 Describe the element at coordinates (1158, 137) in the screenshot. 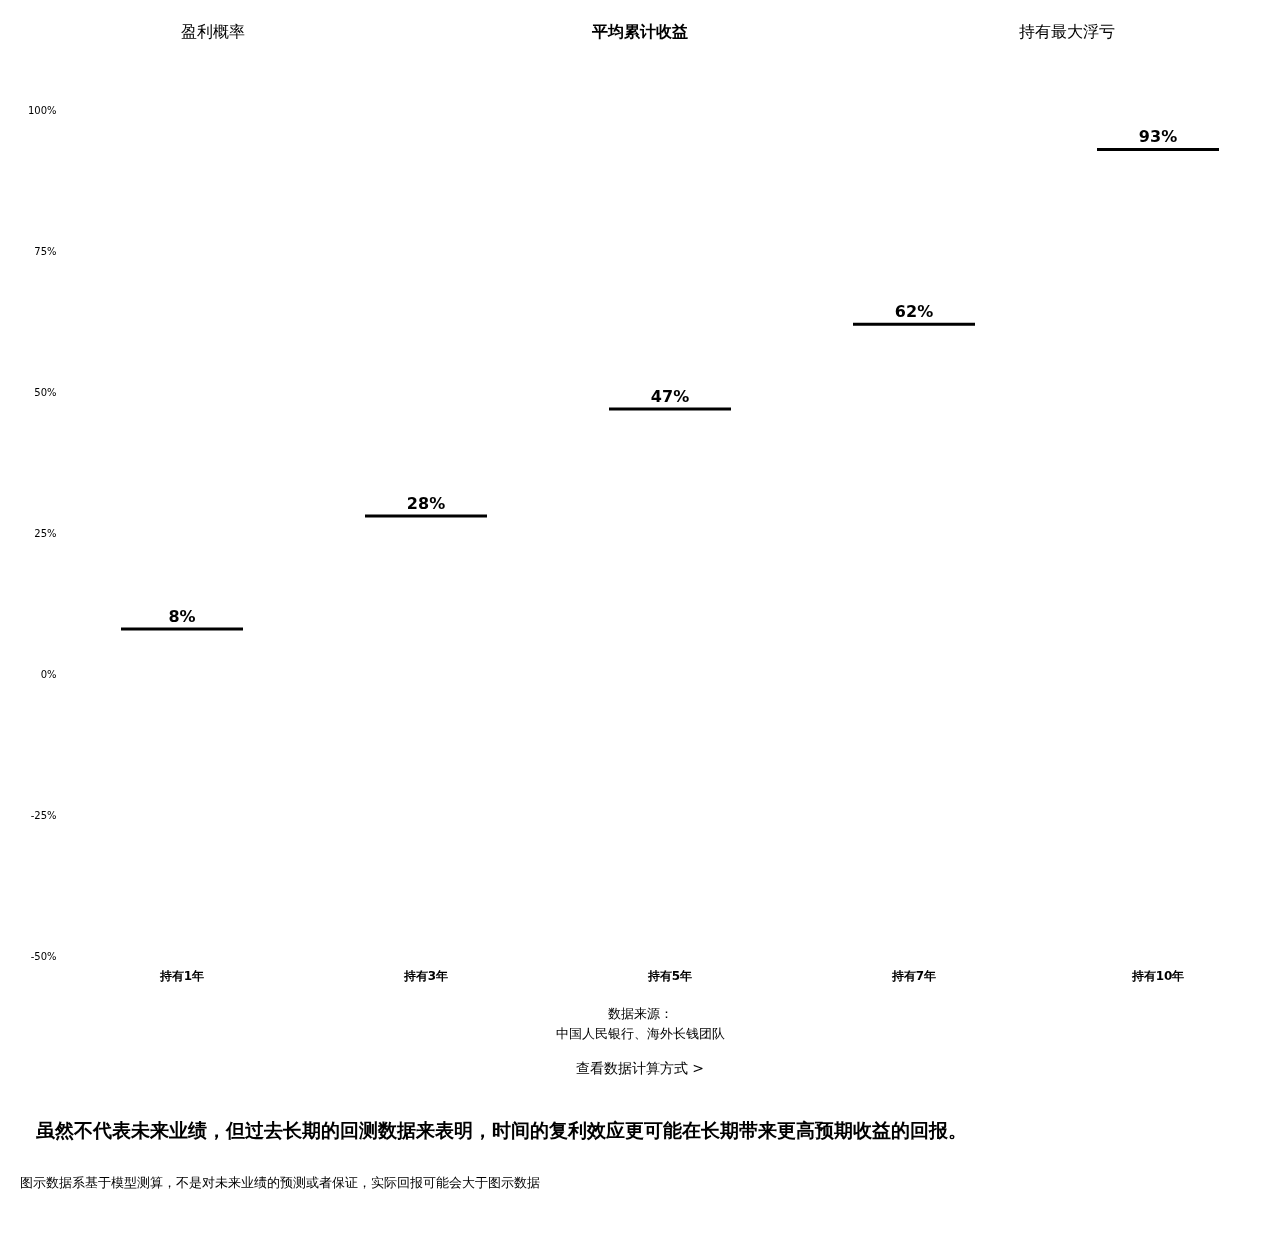

I see `data-label: 93%` at that location.